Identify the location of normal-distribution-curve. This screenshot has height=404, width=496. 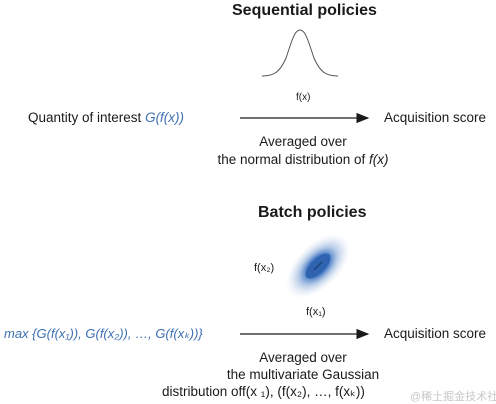
(300, 53).